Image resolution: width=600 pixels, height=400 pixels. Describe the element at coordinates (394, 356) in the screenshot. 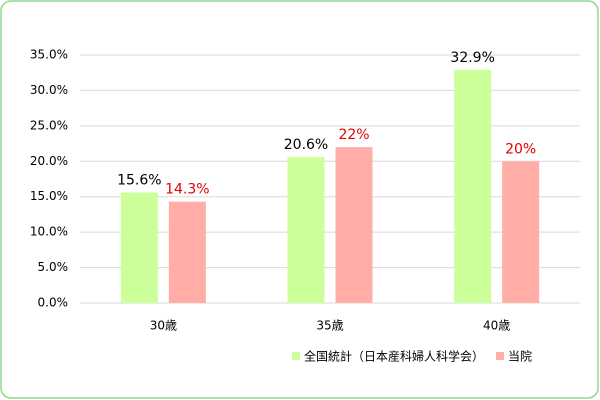

I see `legend-label: 全国統計（日本産科婦人科学会）` at that location.